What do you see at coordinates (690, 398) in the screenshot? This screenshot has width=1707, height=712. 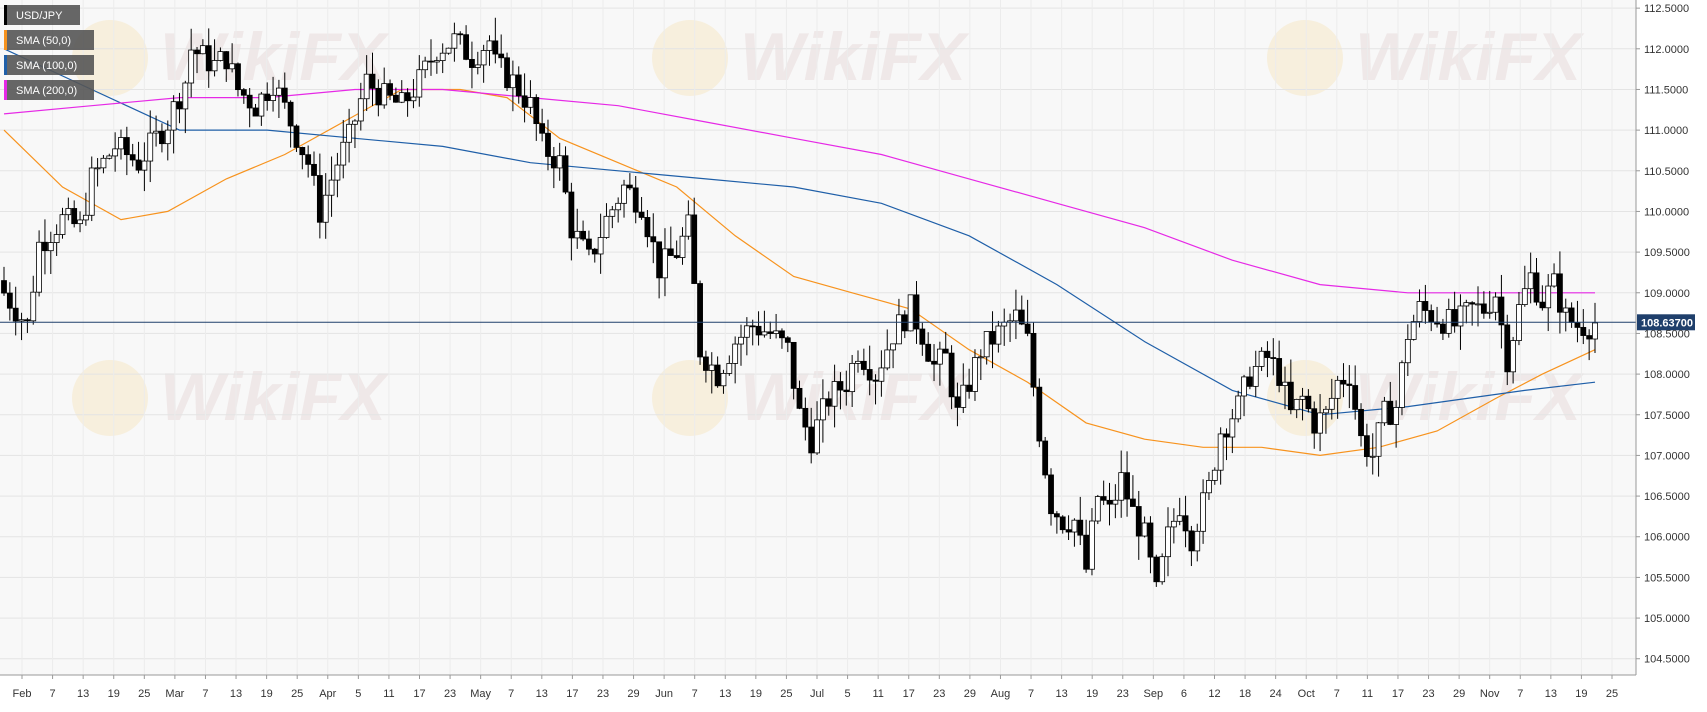 I see `watermark-logo` at bounding box center [690, 398].